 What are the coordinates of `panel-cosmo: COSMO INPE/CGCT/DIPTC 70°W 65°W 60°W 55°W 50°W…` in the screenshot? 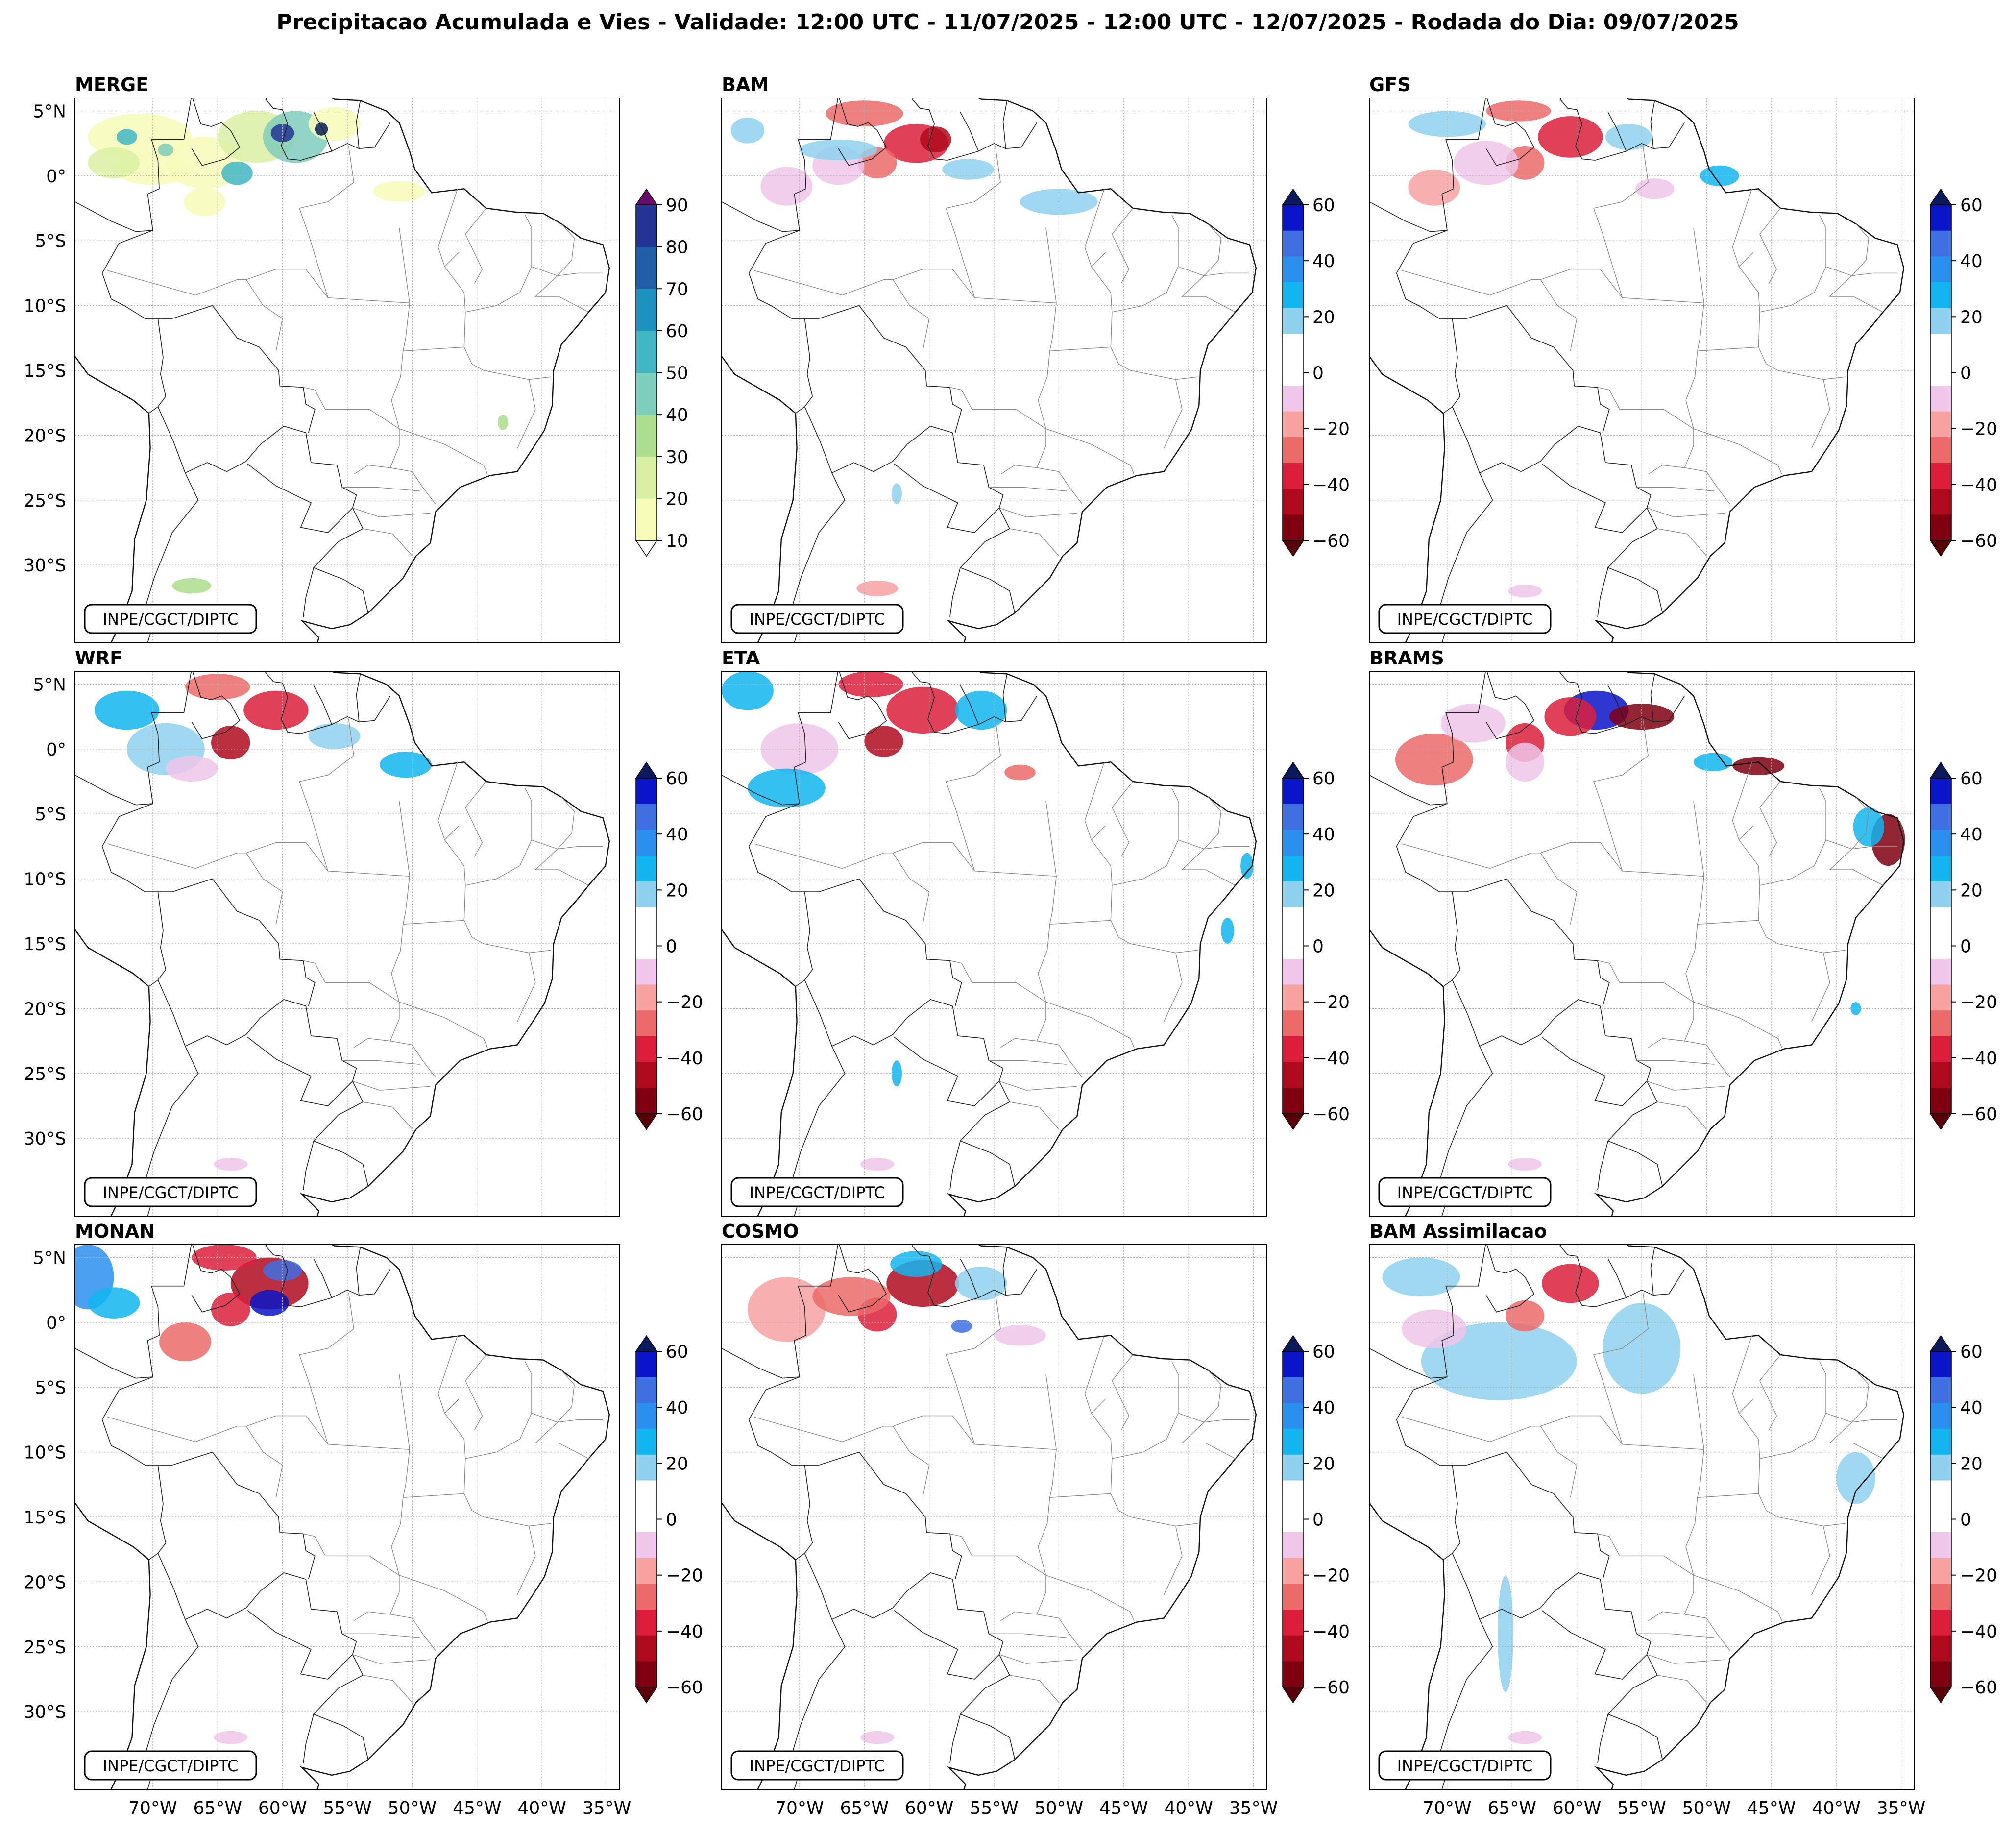 It's located at (1035, 1520).